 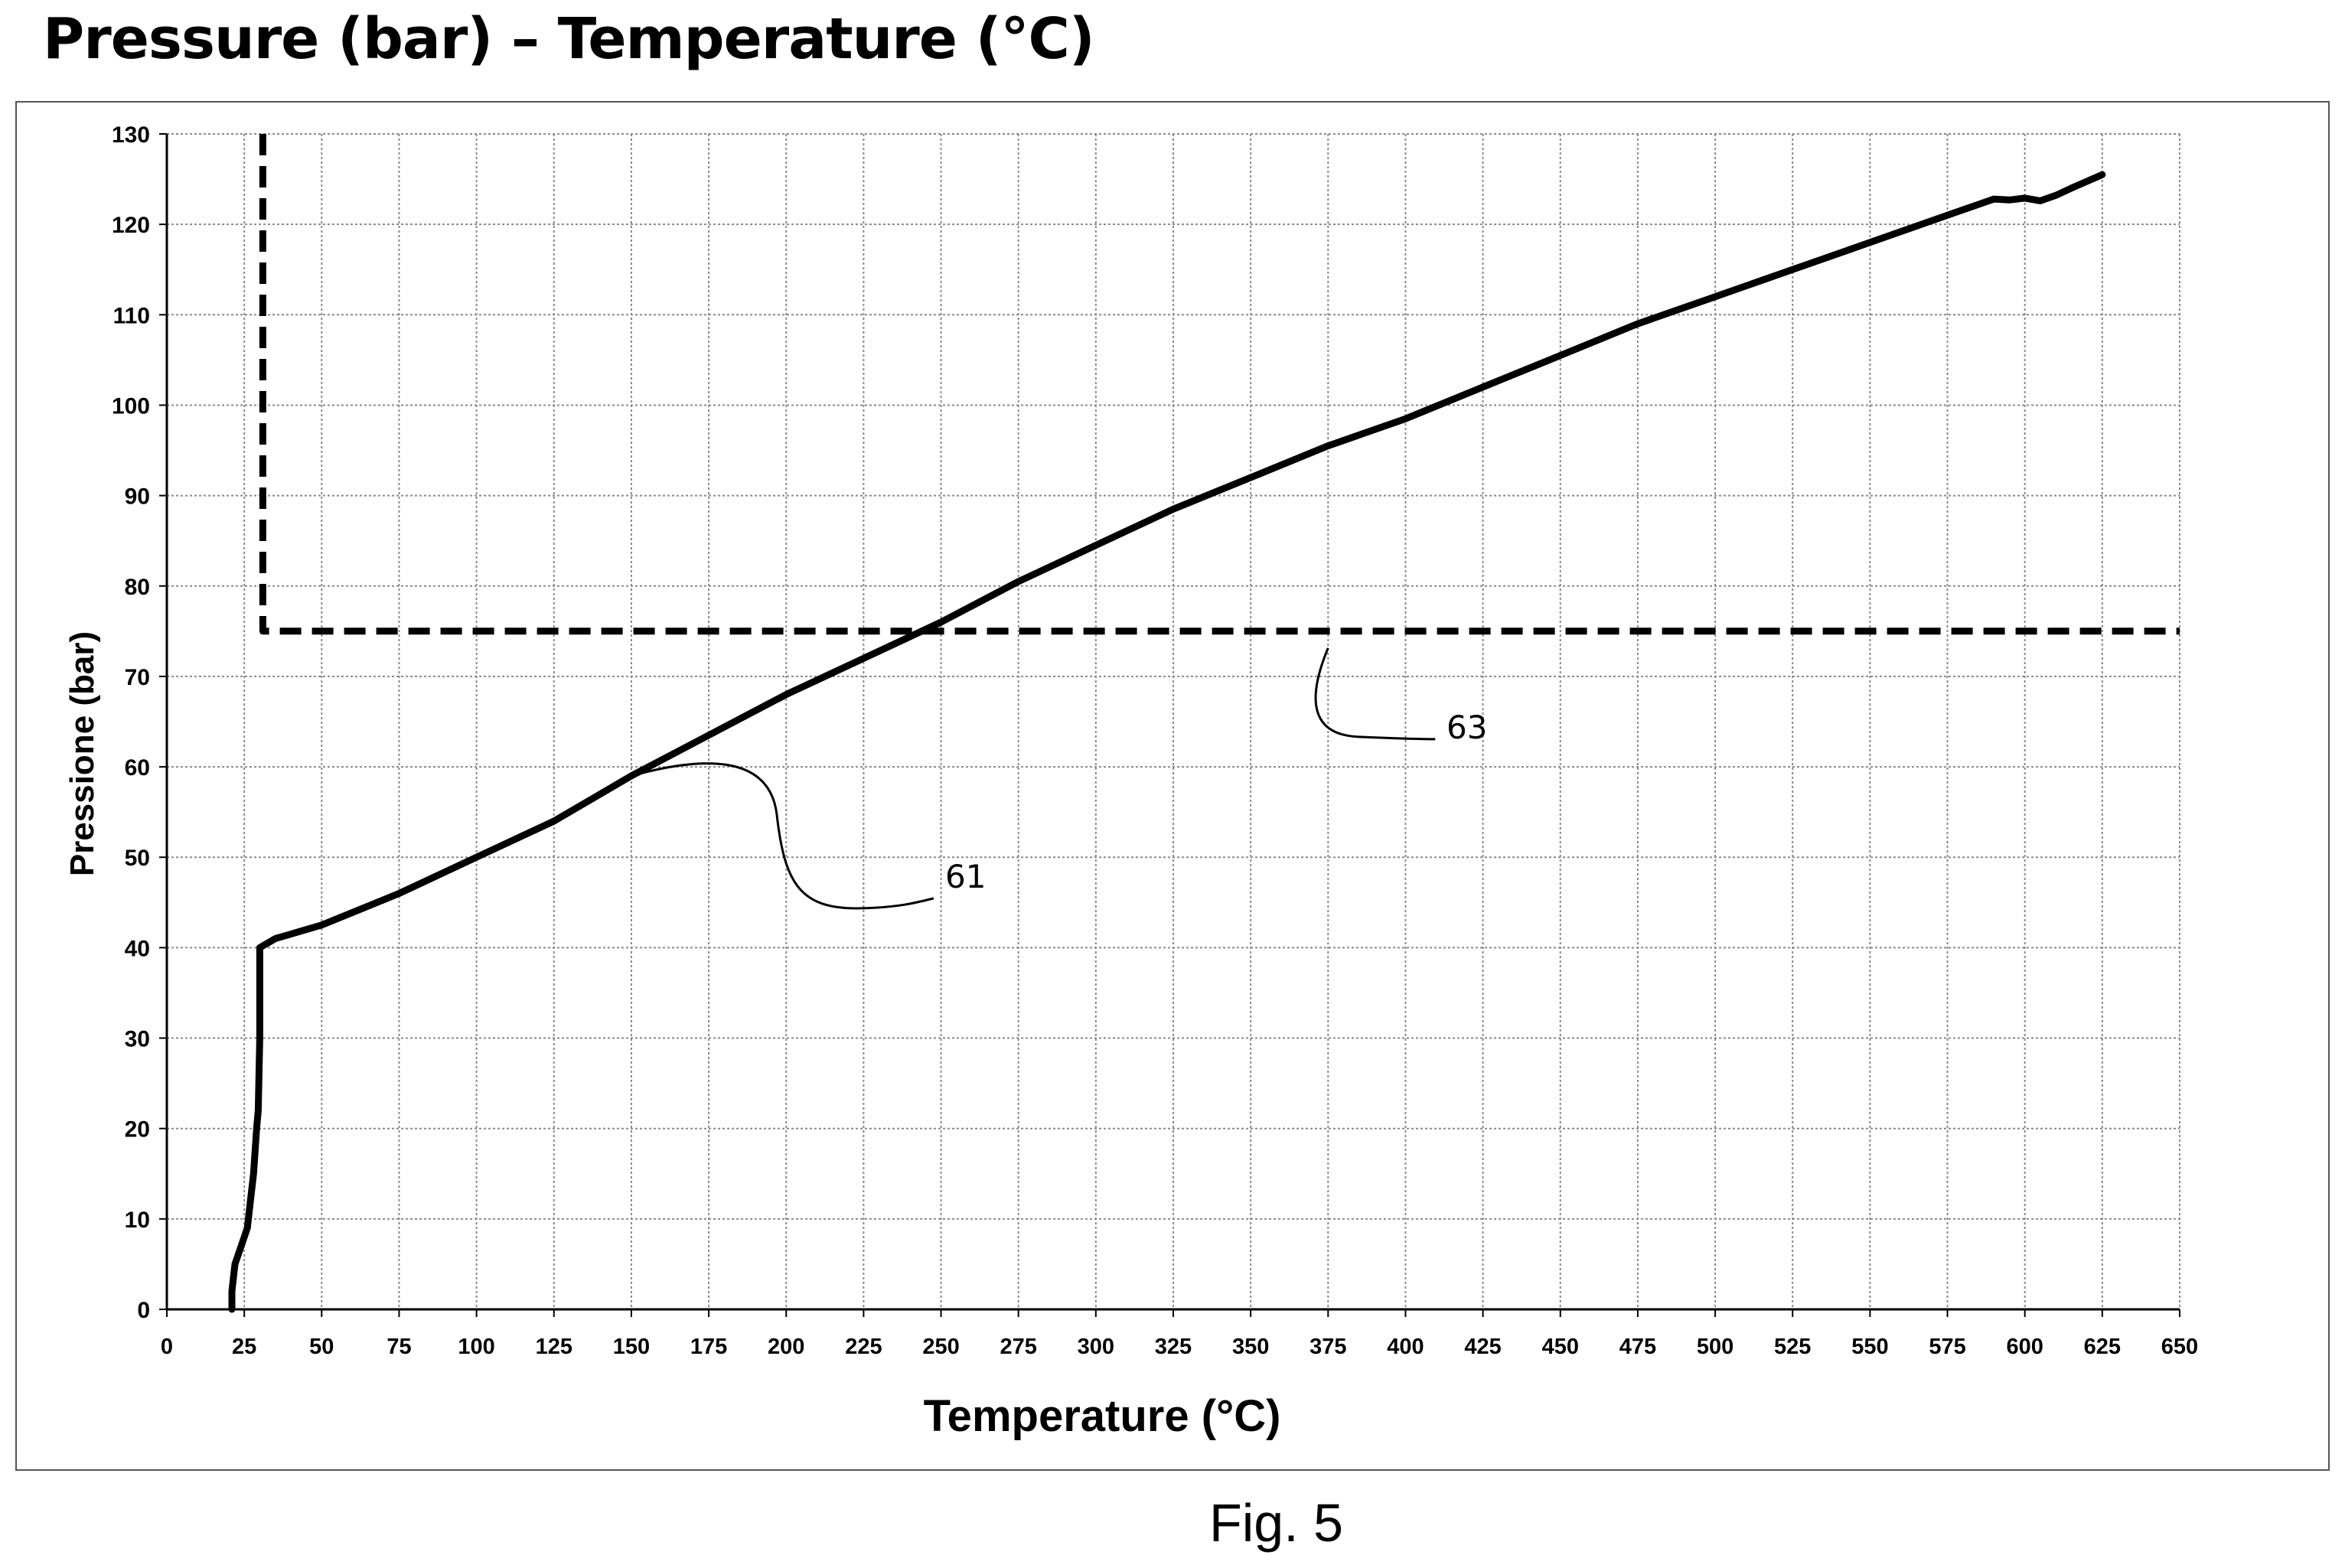 What do you see at coordinates (1637, 1347) in the screenshot?
I see `x-tick-label-19: 475` at bounding box center [1637, 1347].